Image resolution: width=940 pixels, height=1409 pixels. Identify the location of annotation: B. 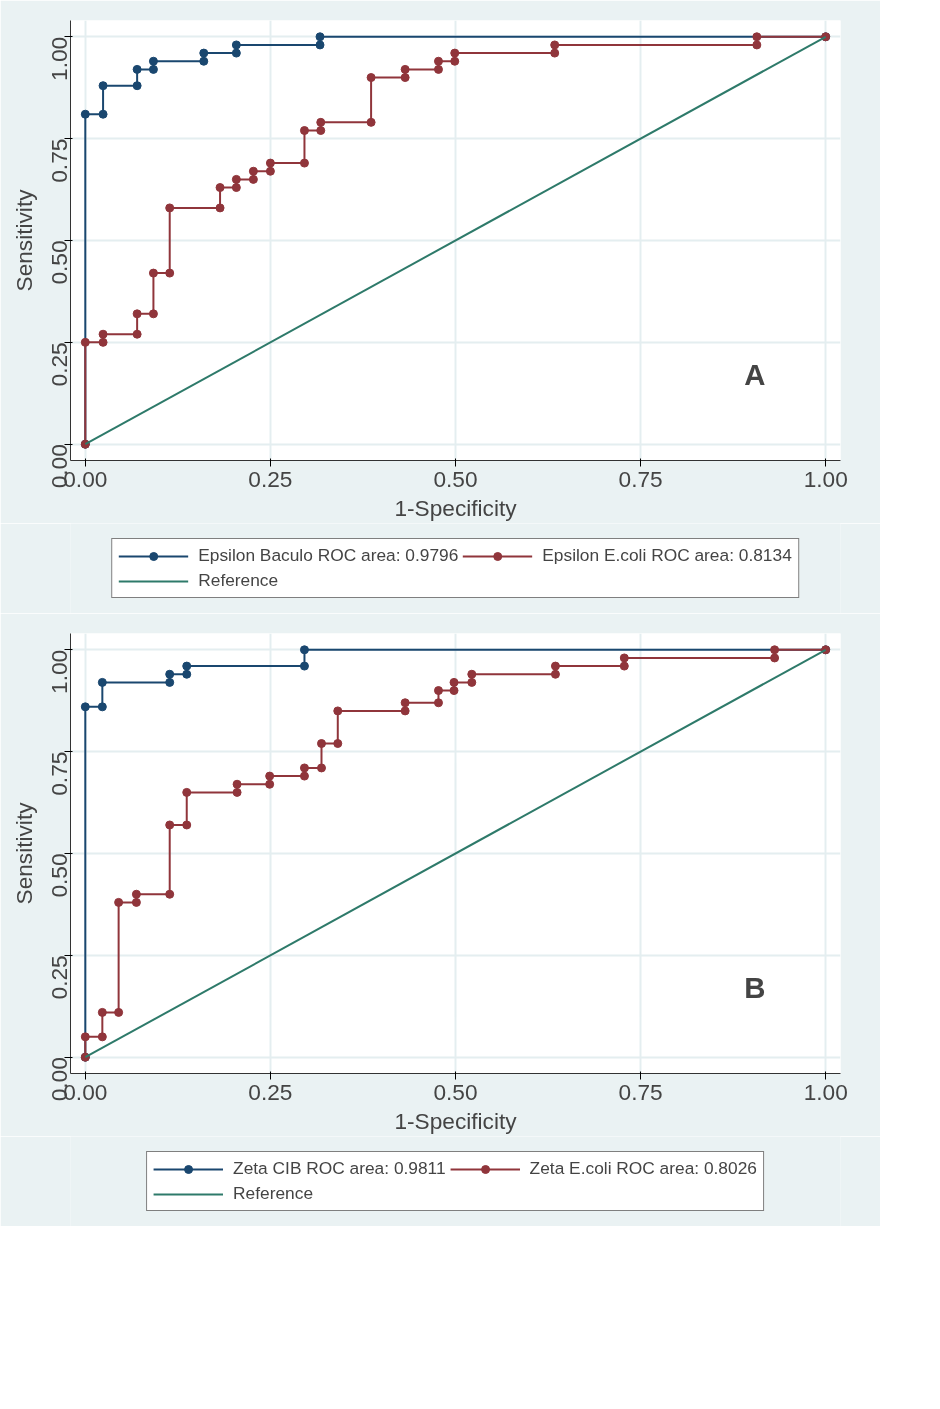
(755, 988).